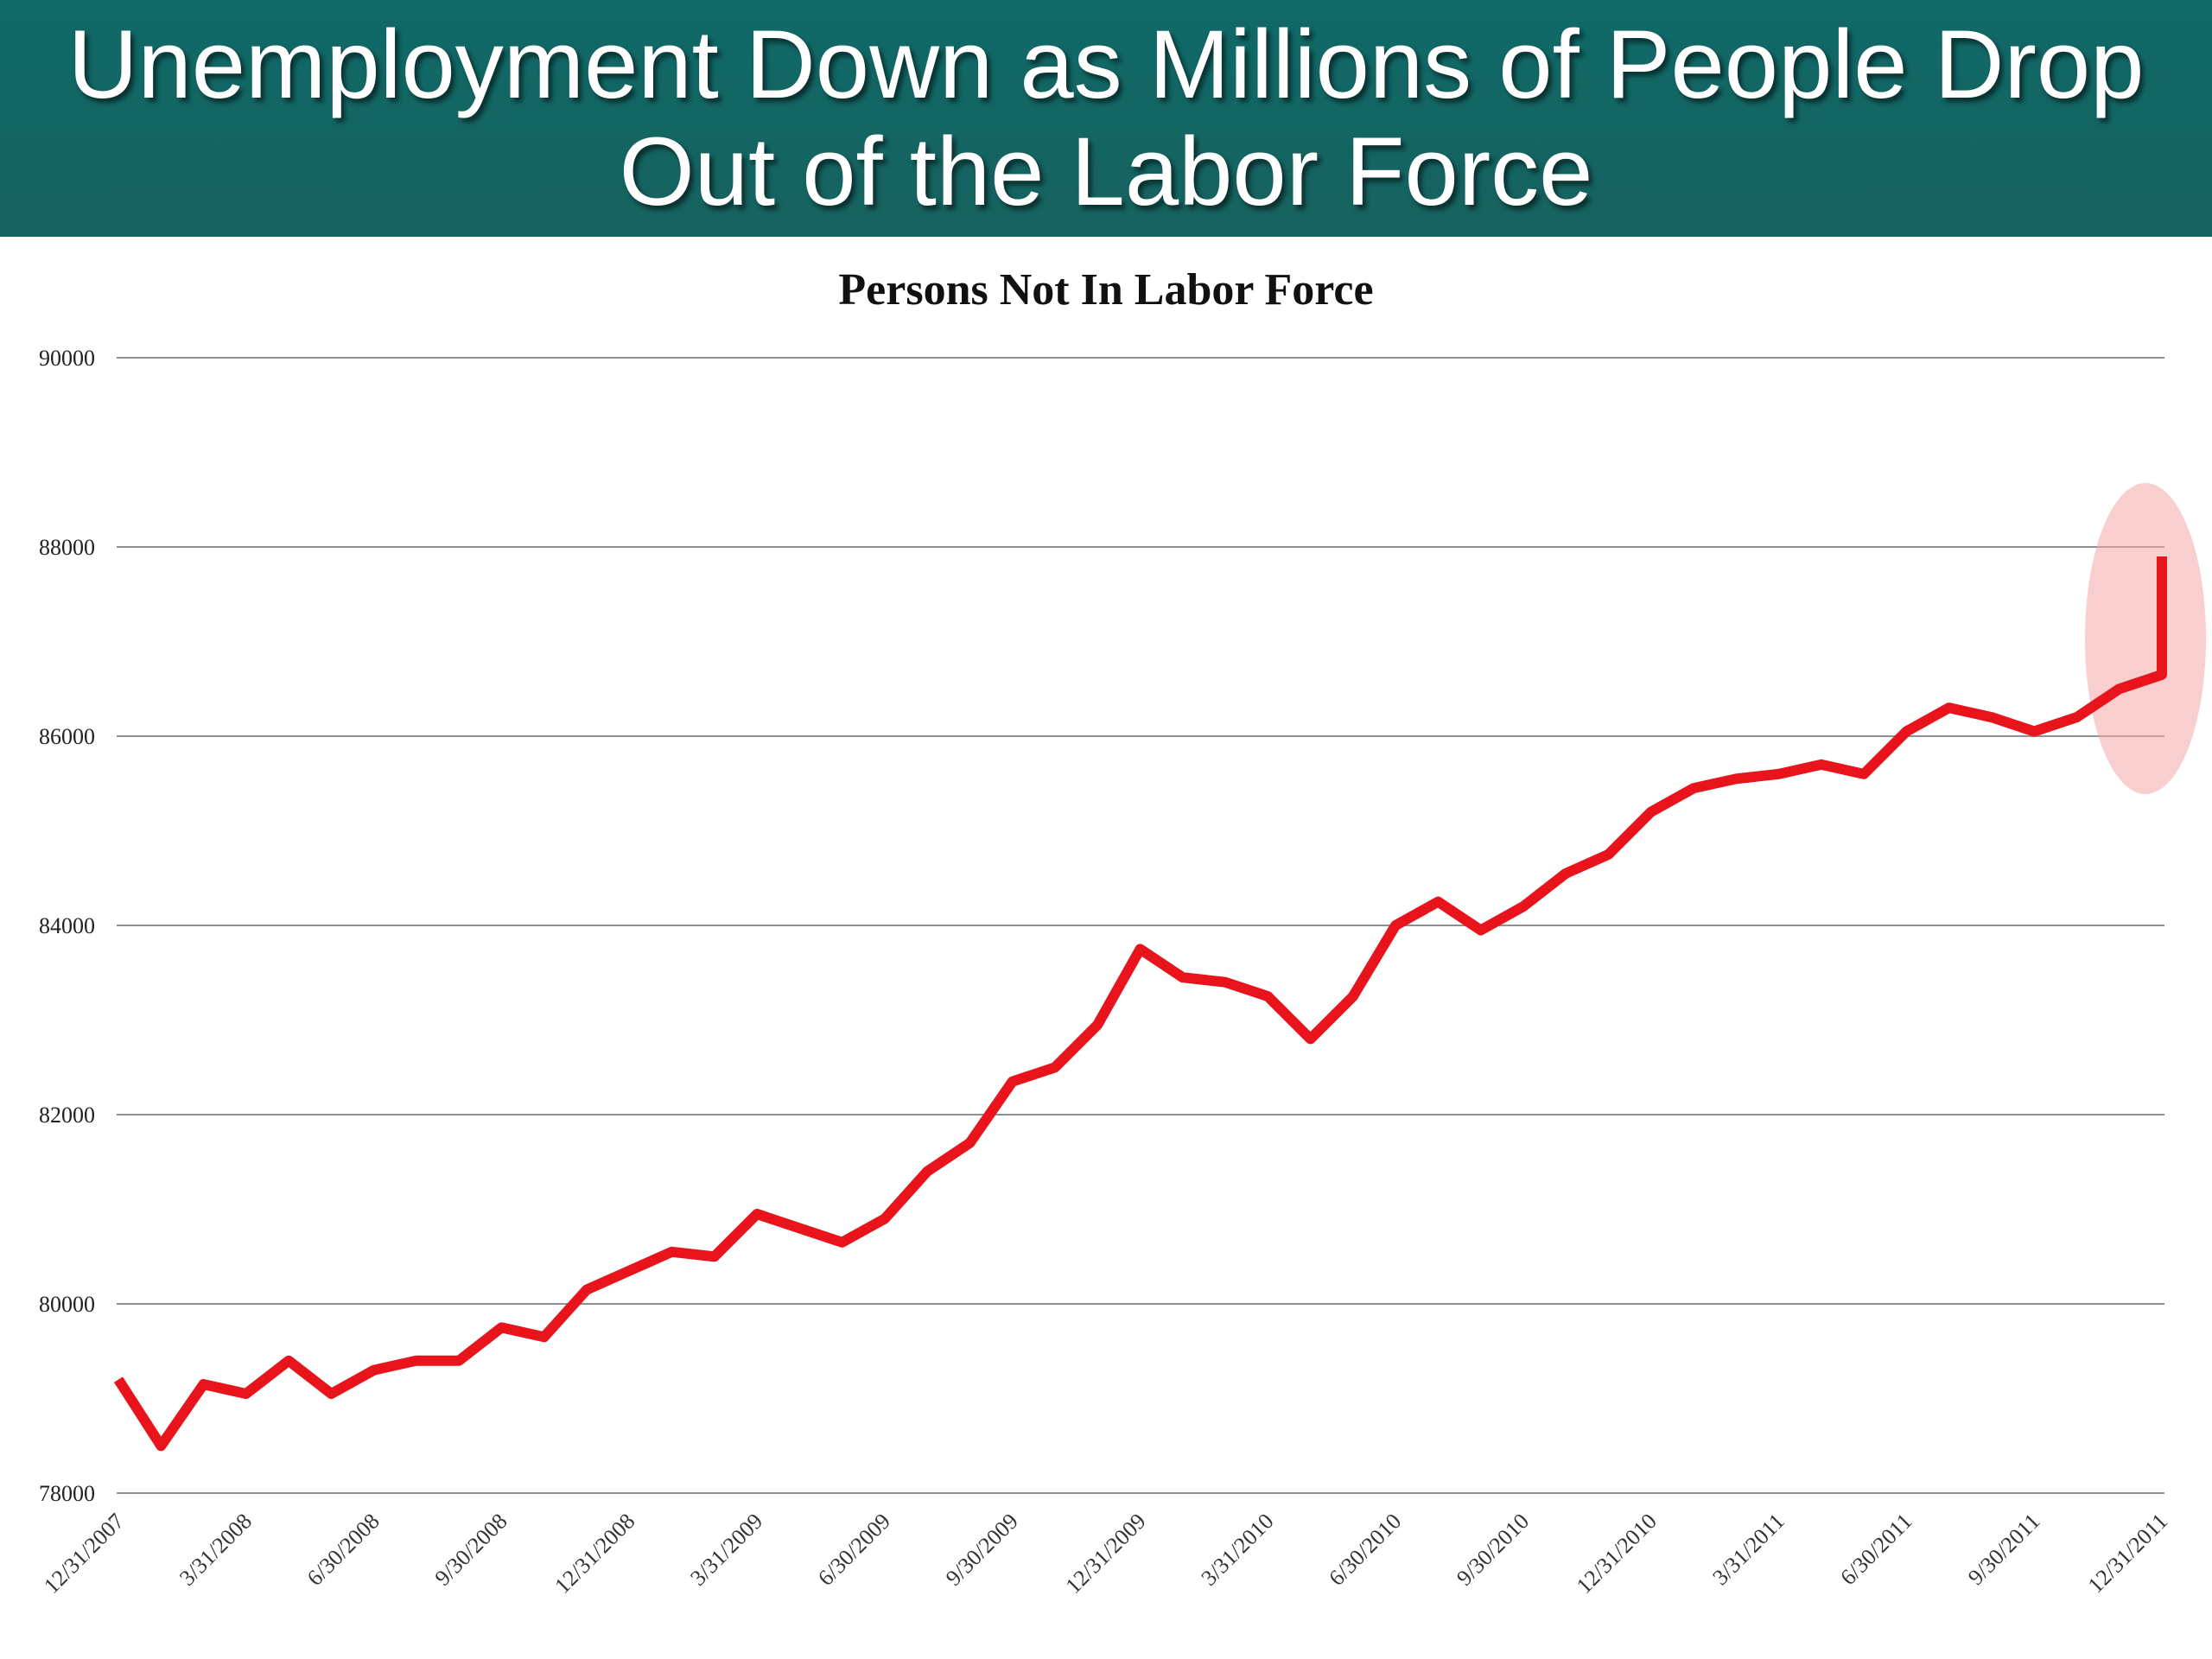 The image size is (2212, 1659). I want to click on x-tick-label: 9/30/2008, so click(471, 1550).